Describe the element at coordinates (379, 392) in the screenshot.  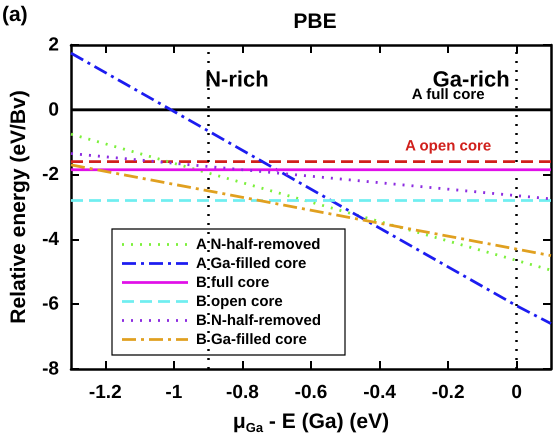
I see `x-tick-label: -0.4` at that location.